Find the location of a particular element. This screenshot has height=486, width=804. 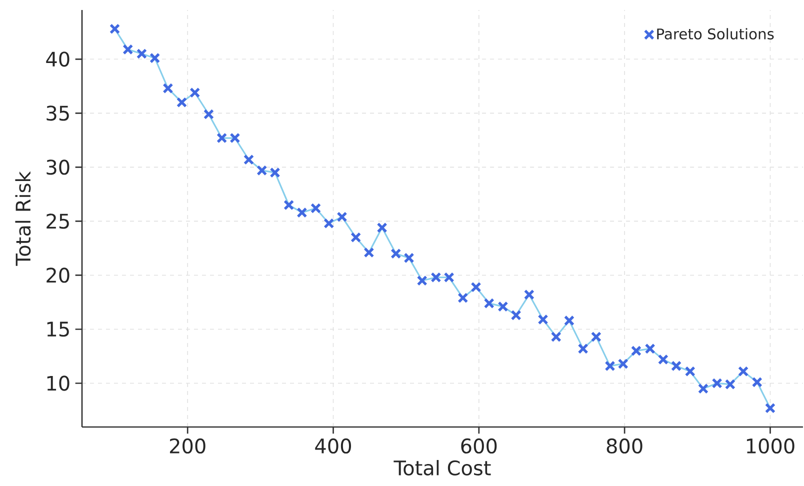

y-tick-label: 40 is located at coordinates (58, 59).